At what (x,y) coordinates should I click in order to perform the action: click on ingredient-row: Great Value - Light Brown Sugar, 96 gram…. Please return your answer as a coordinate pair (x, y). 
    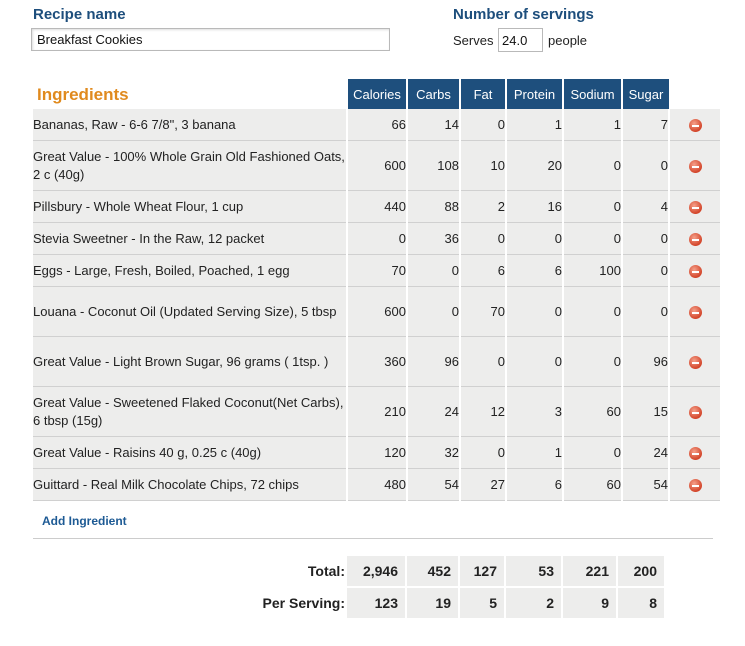
    Looking at the image, I should click on (376, 361).